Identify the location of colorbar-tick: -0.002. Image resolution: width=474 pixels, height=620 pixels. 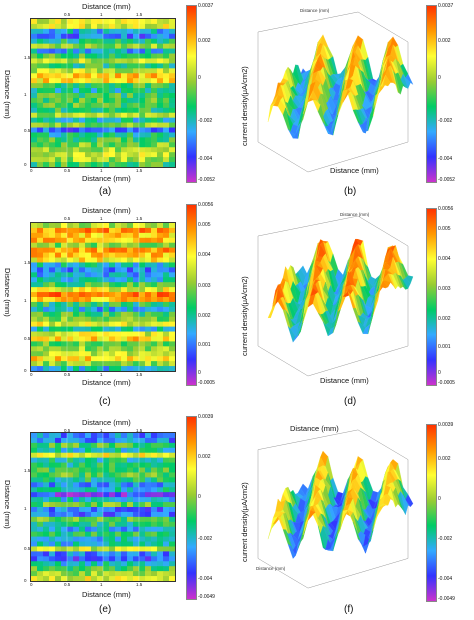
(205, 121).